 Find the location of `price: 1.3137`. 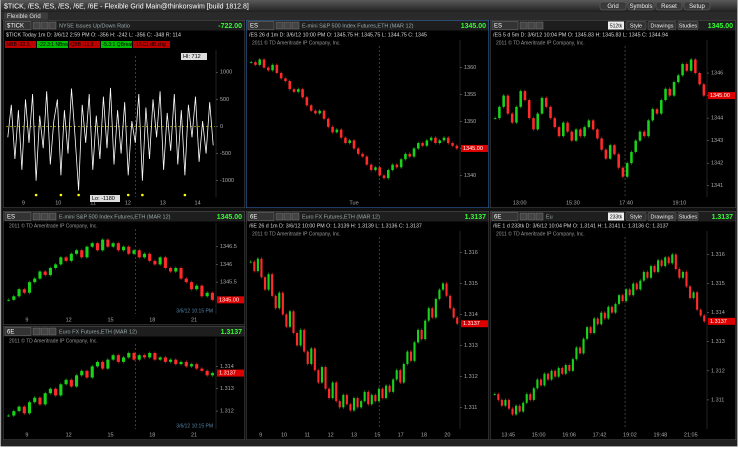

price: 1.3137 is located at coordinates (232, 332).